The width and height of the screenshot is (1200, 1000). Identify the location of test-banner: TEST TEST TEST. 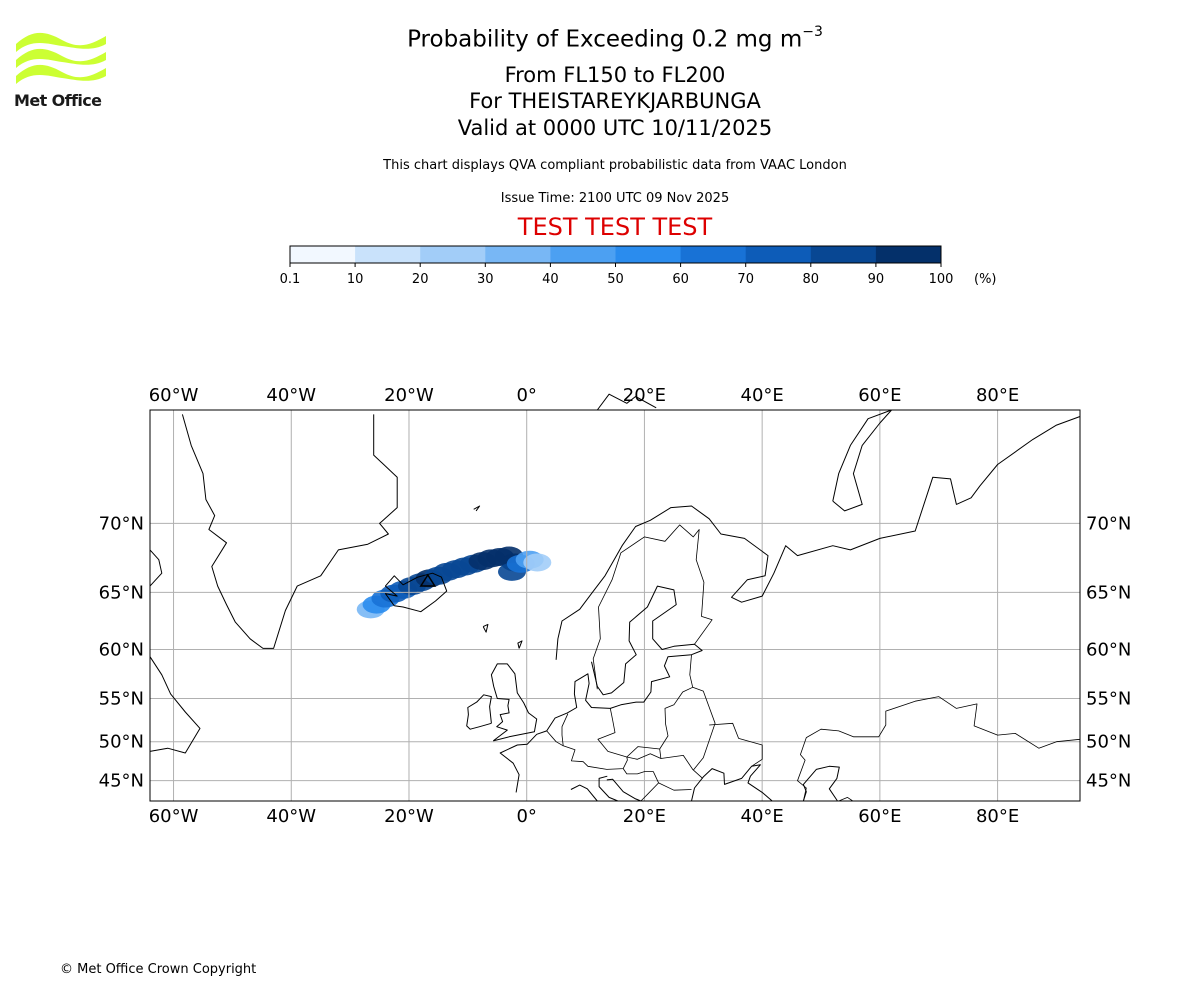
(615, 227).